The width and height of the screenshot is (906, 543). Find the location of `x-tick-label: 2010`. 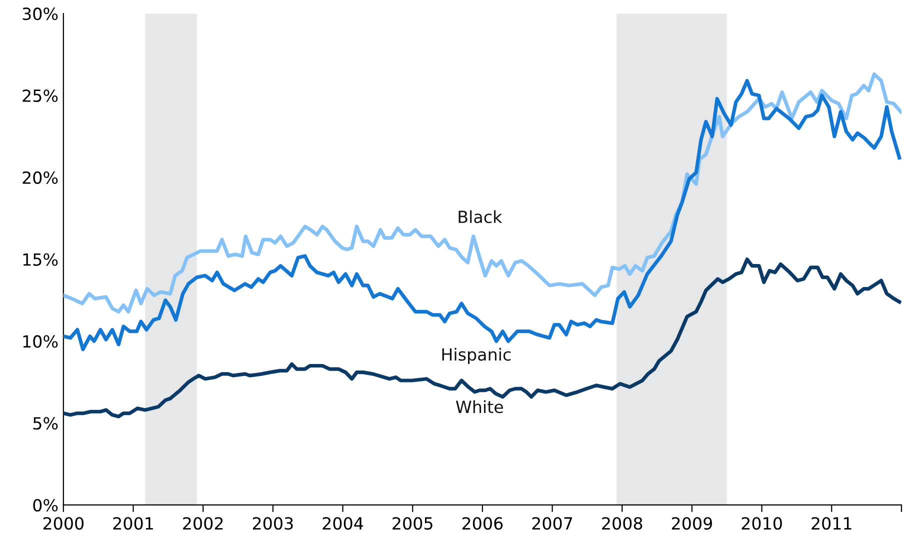

x-tick-label: 2010 is located at coordinates (762, 523).